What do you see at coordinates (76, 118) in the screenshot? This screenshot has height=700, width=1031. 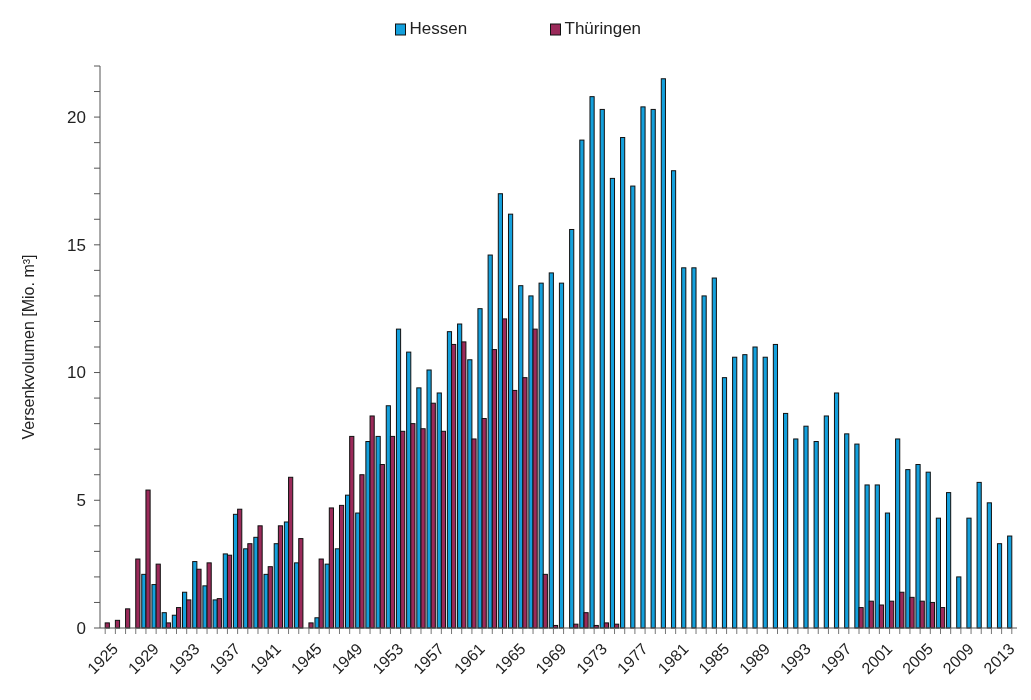 I see `y-tick-label: 20` at bounding box center [76, 118].